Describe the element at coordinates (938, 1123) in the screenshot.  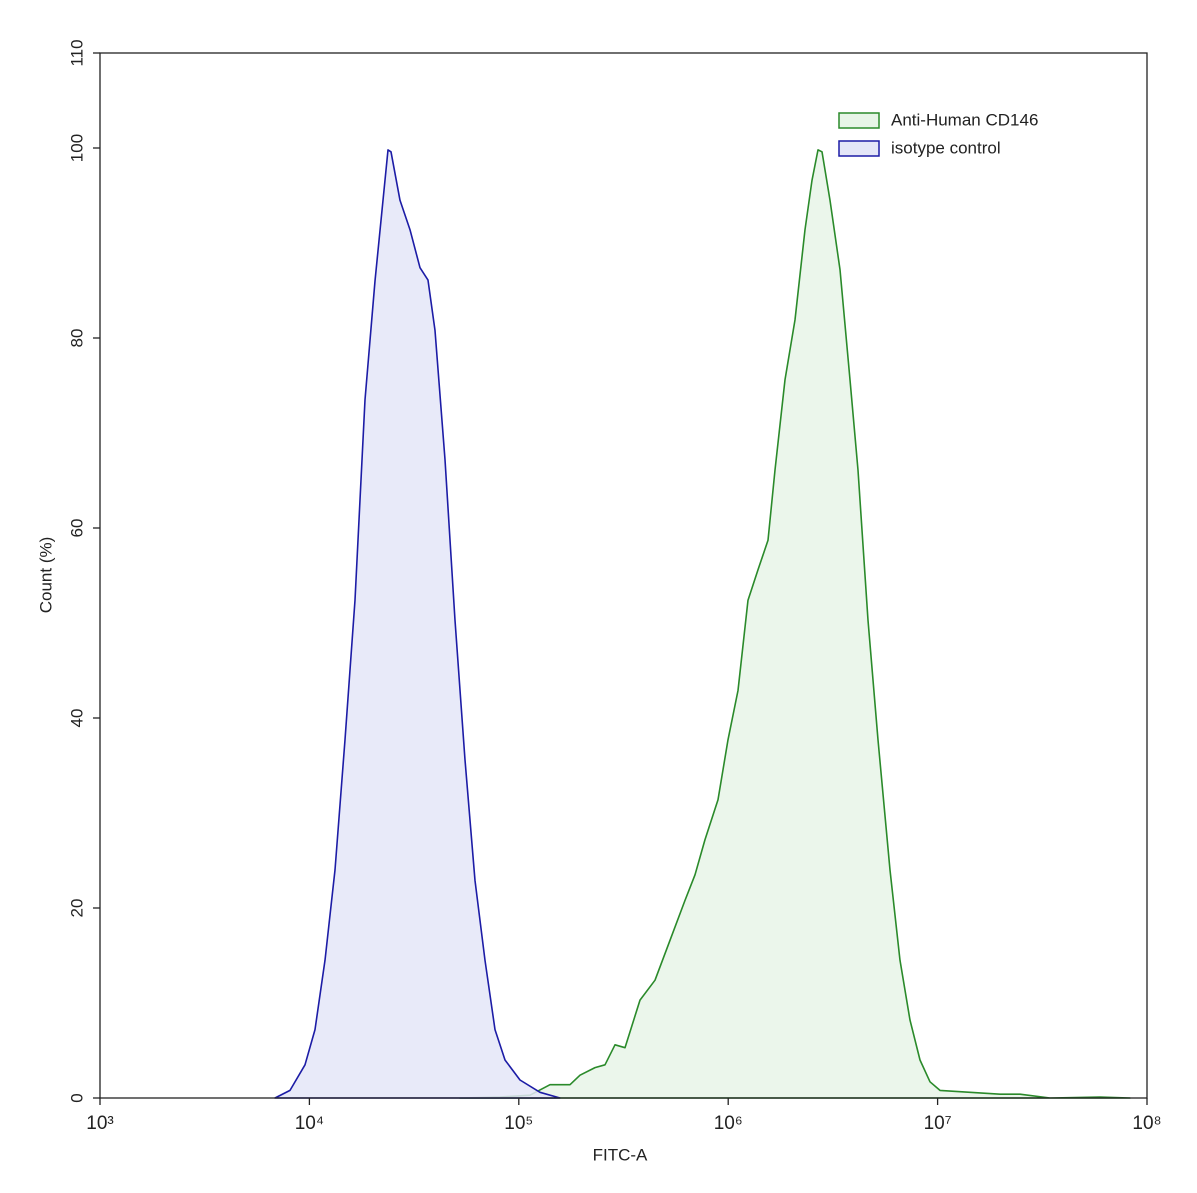
I see `x-tick-label: 10⁷` at that location.